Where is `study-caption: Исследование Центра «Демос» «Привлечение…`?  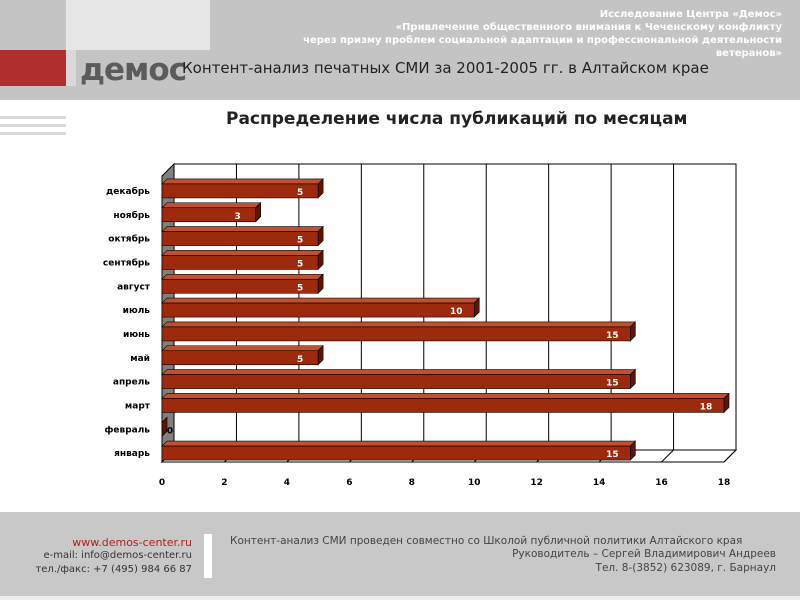
study-caption: Исследование Центра «Демос» «Привлечение… is located at coordinates (482, 34).